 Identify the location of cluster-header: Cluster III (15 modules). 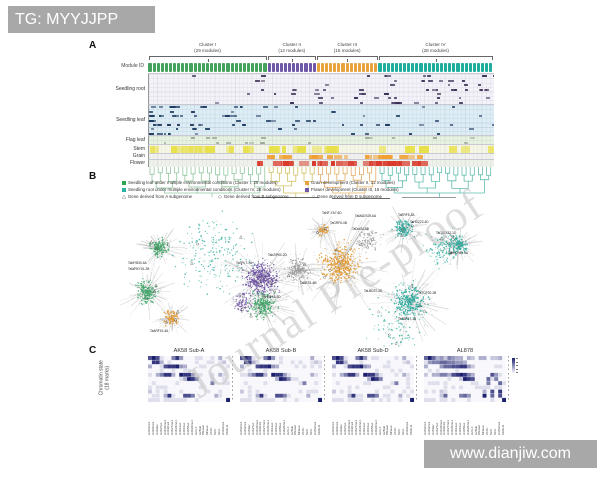
(347, 47).